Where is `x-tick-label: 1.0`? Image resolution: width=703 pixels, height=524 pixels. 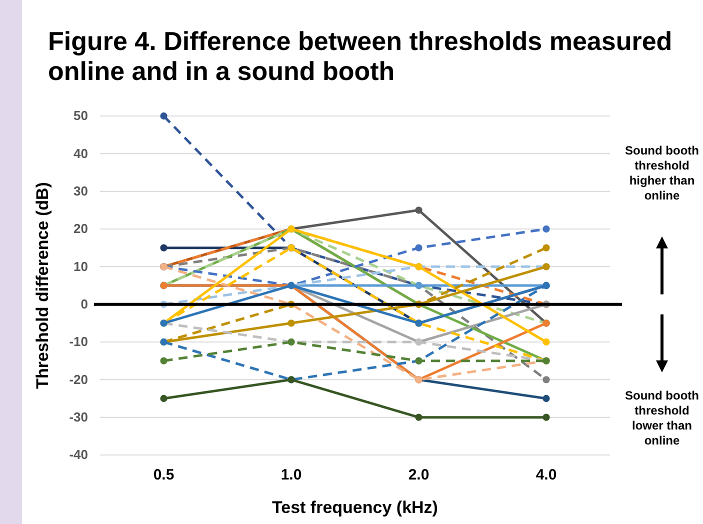
x-tick-label: 1.0 is located at coordinates (291, 475).